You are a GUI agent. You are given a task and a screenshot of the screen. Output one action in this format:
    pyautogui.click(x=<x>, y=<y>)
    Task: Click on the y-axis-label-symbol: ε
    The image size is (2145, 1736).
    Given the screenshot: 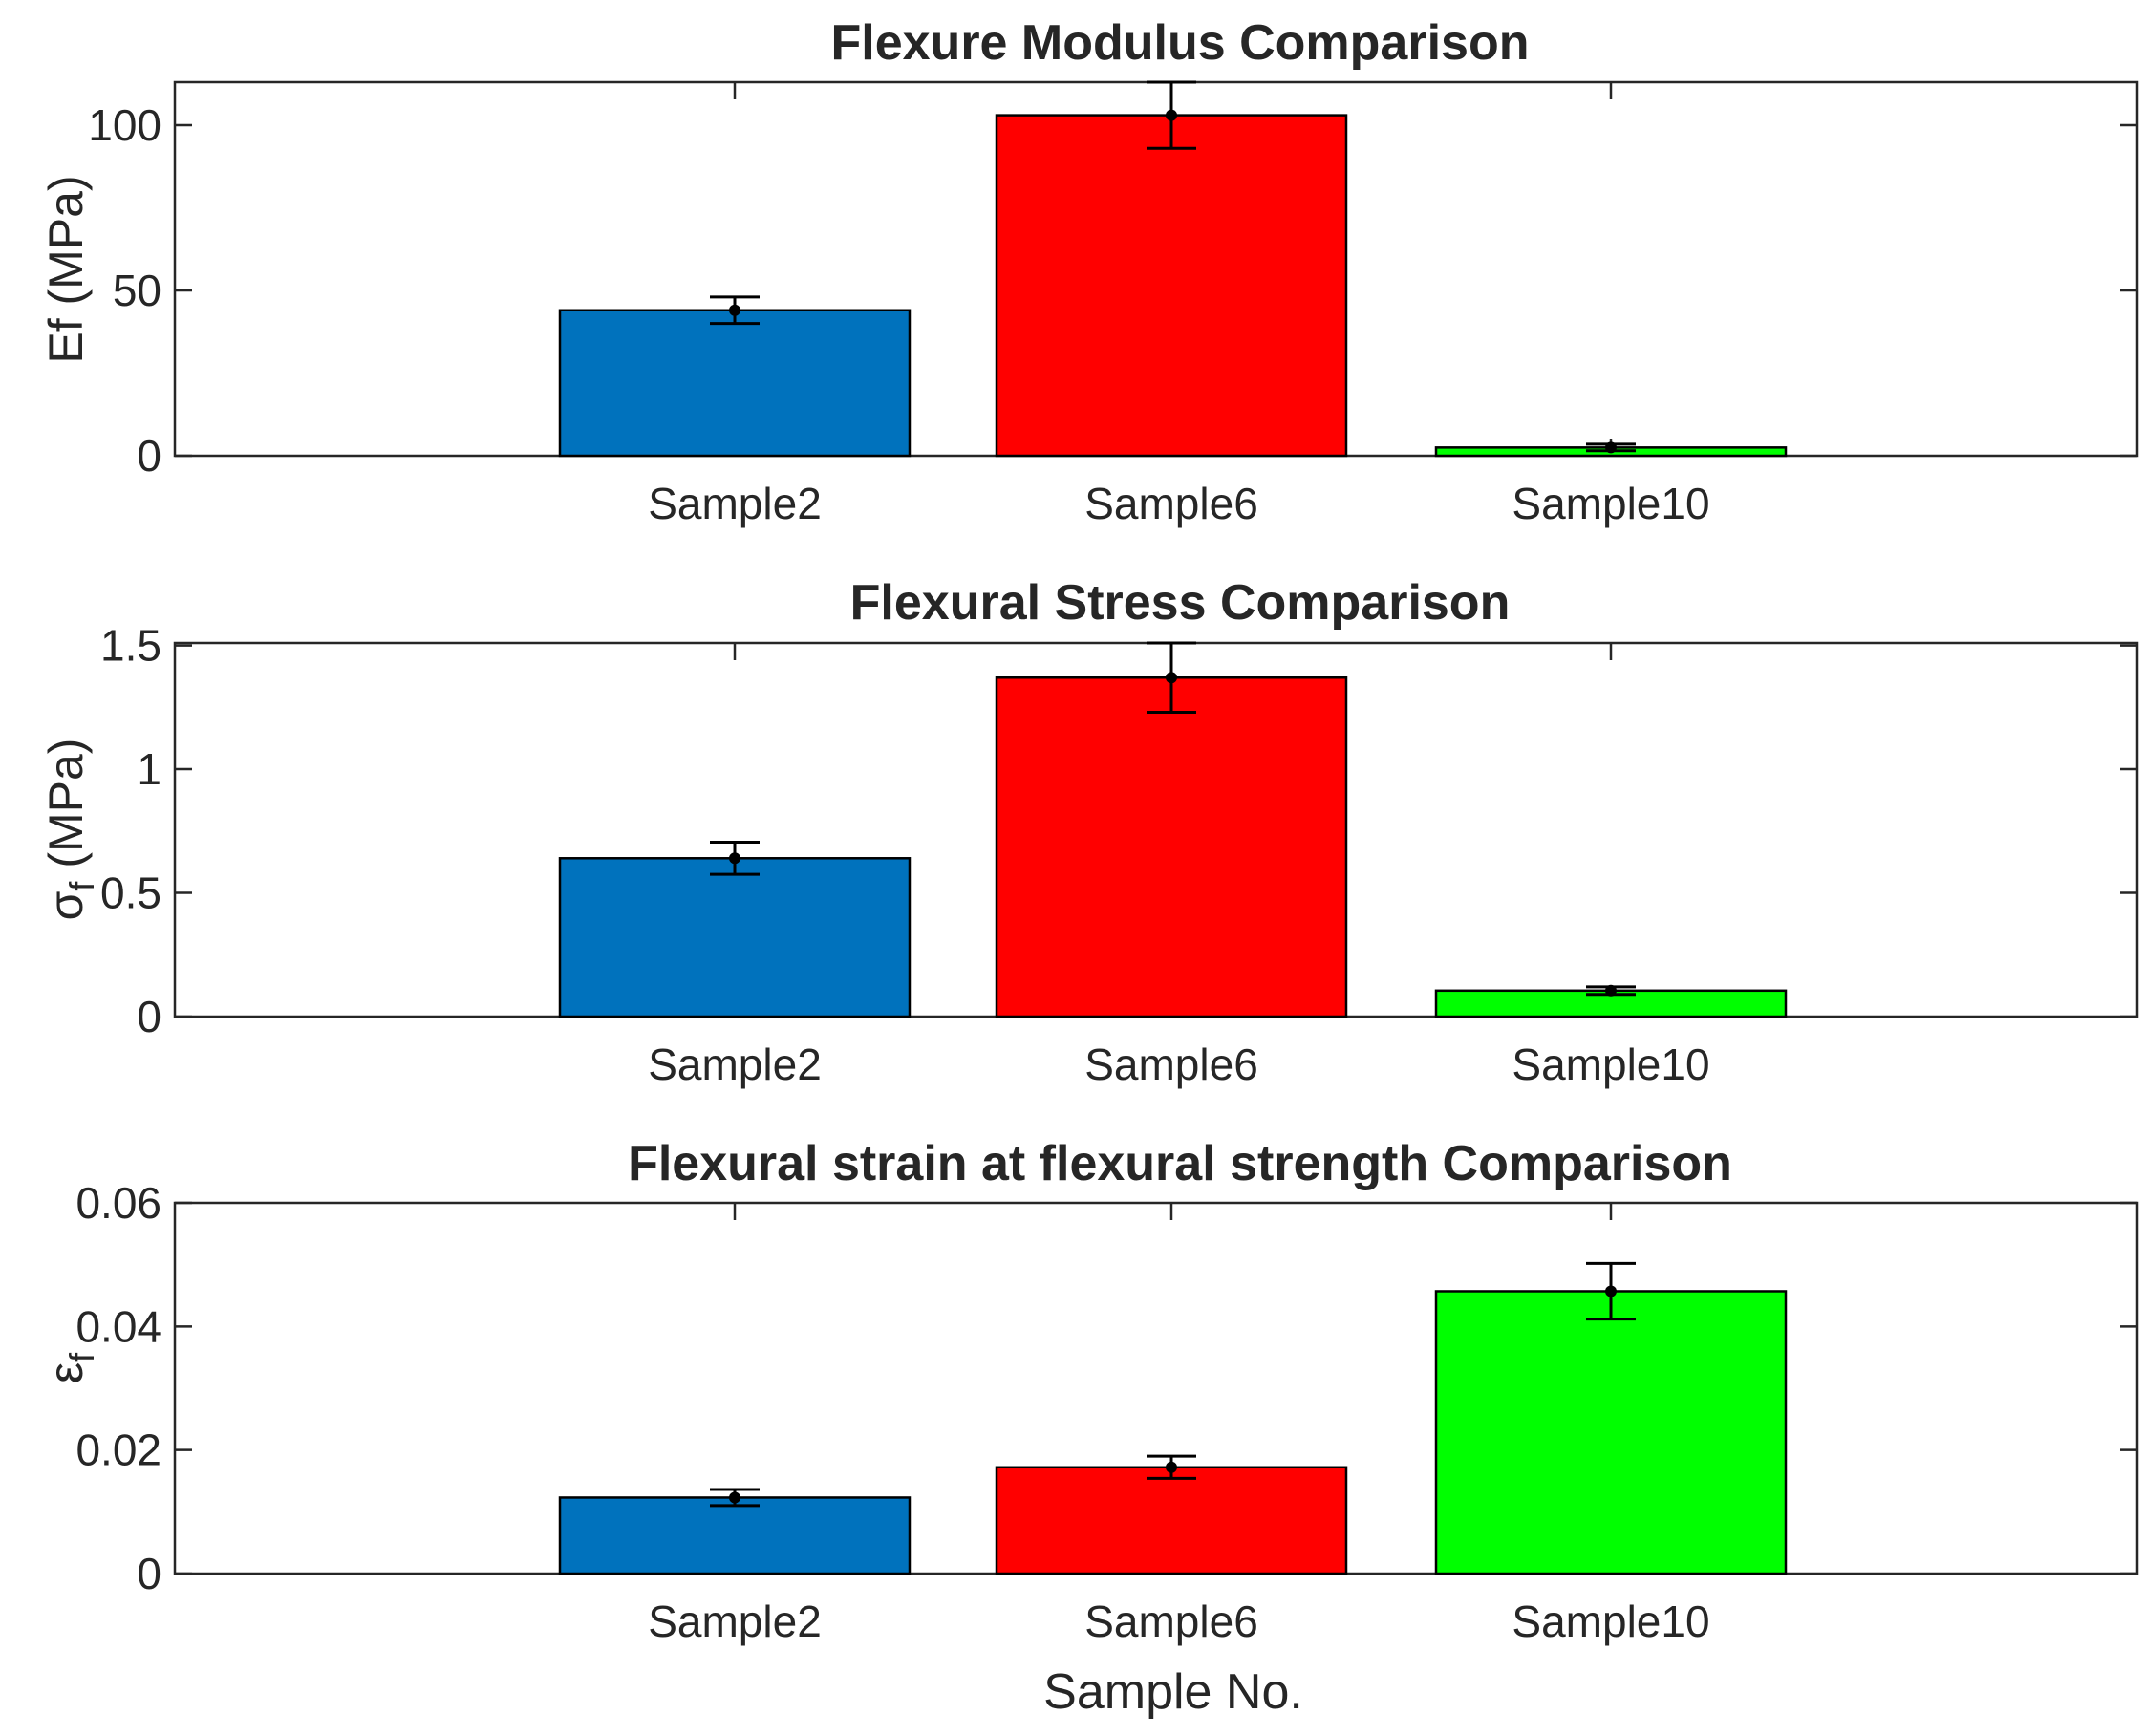 What is the action you would take?
    pyautogui.click(x=66, y=1372)
    